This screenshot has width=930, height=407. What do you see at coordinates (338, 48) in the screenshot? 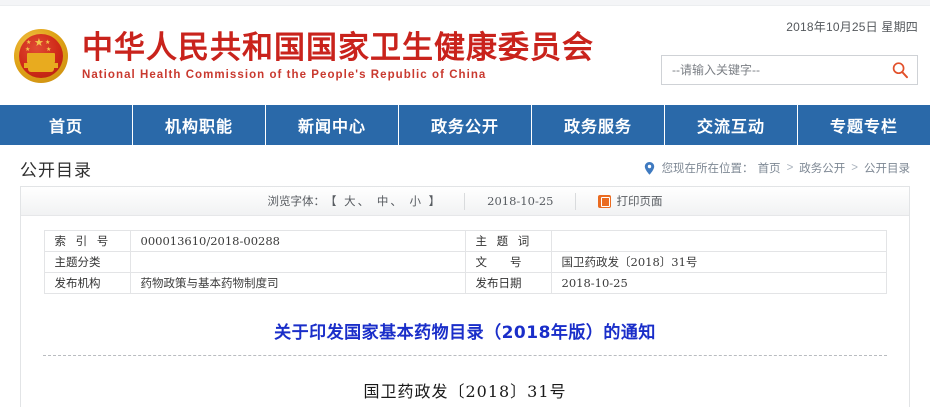
I see `brand-title-cn: 中华人民共和国国家卫生健康委员会` at bounding box center [338, 48].